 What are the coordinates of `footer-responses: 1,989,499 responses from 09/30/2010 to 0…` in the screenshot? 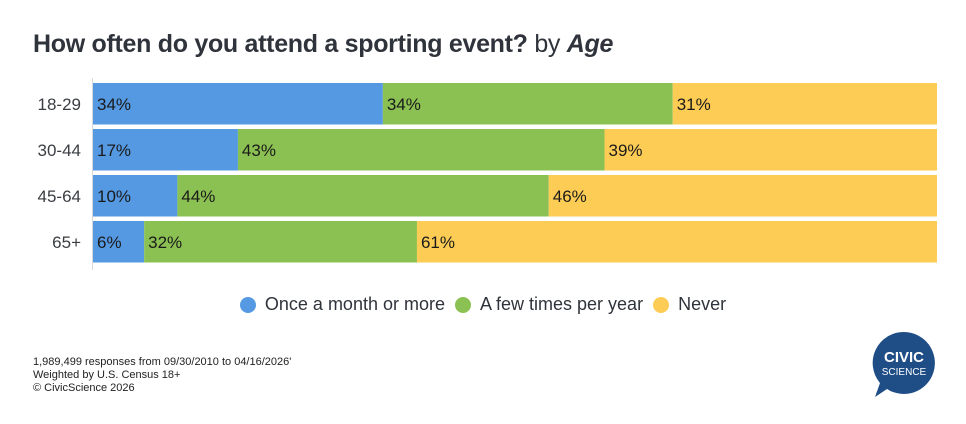 It's located at (162, 362).